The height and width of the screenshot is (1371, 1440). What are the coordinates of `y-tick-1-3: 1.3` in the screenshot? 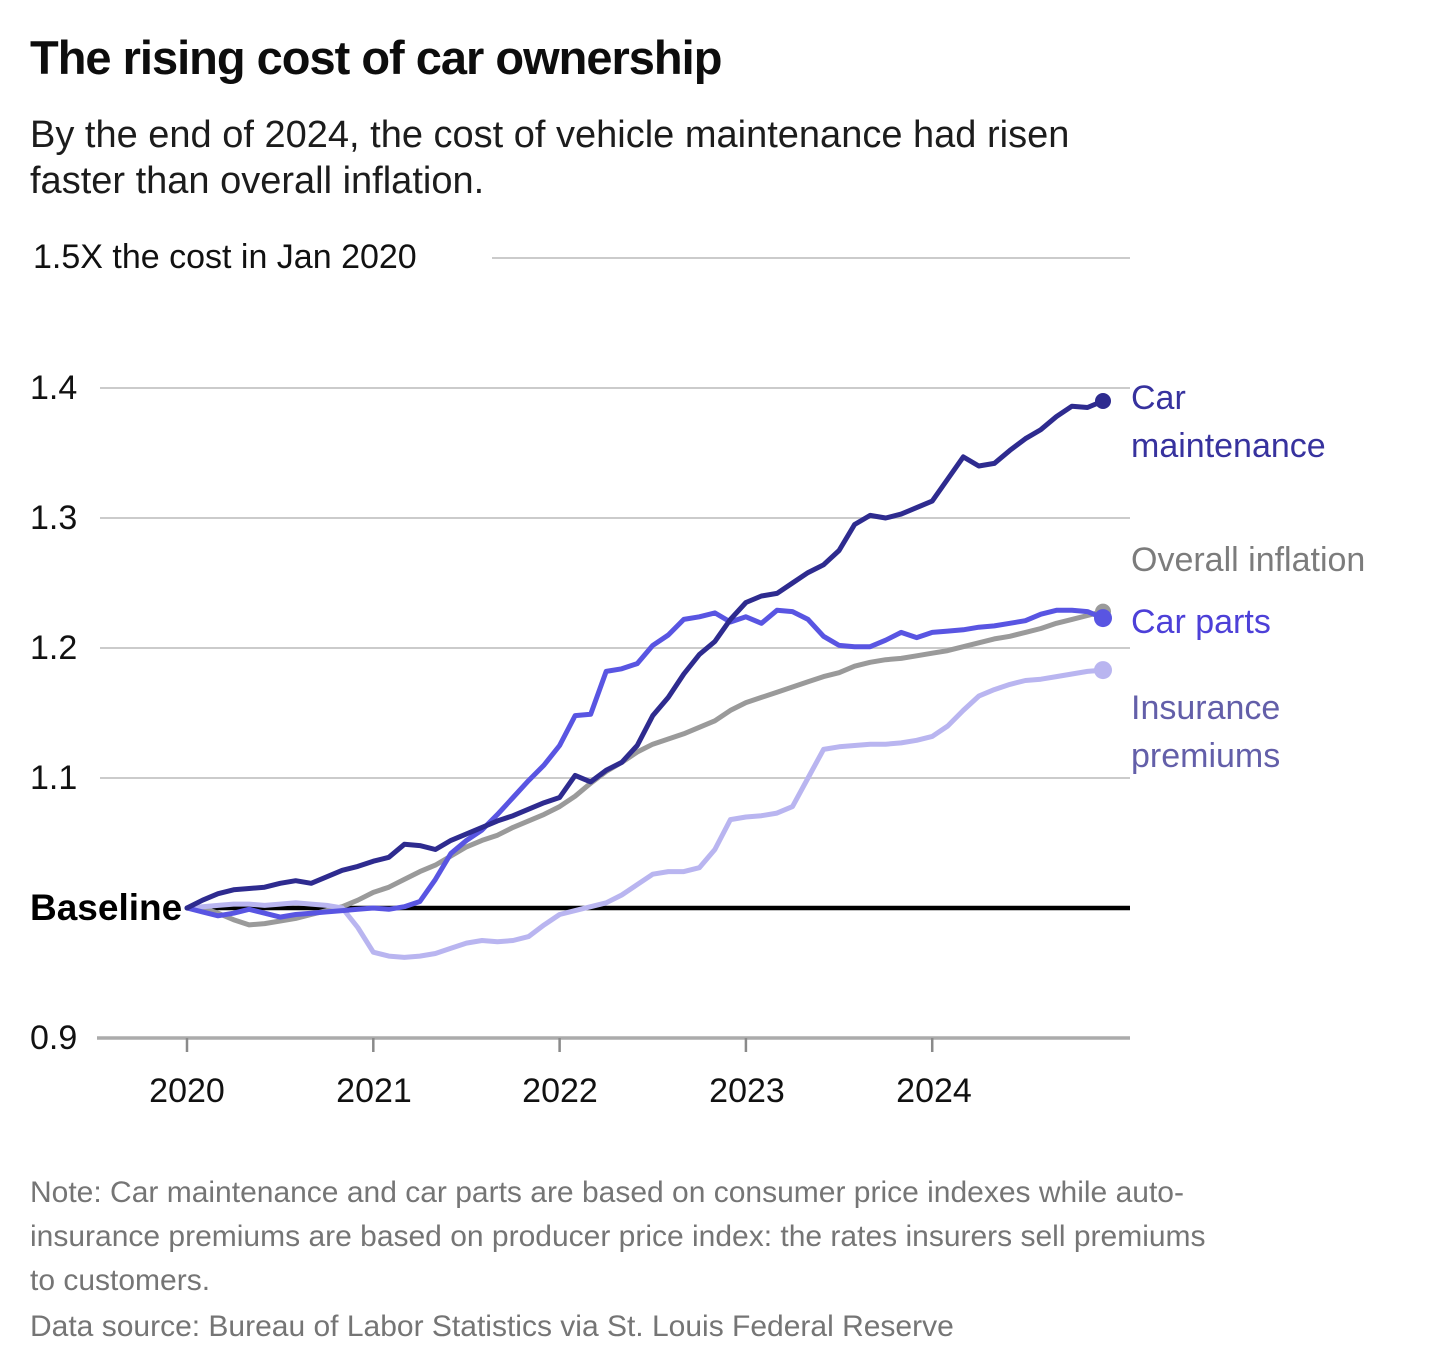 It's located at (54, 518).